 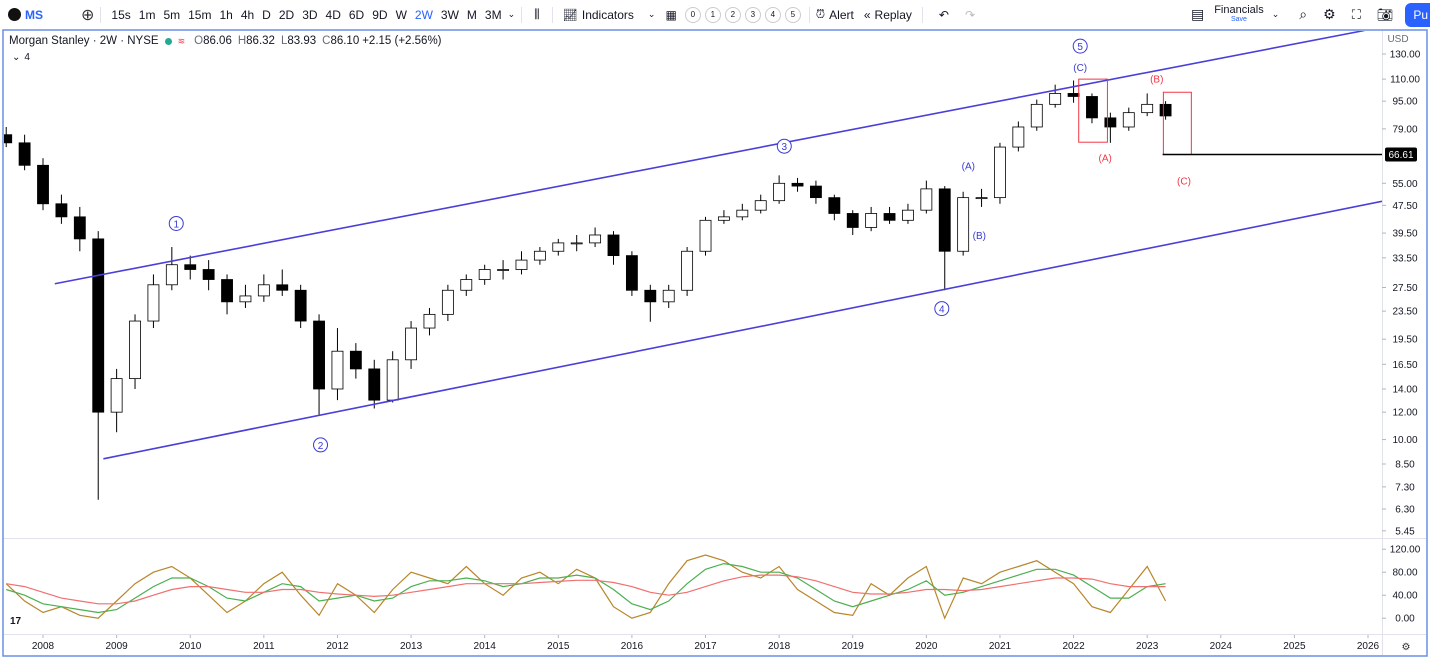 I want to click on x-tick-label: 2023, so click(x=1147, y=646).